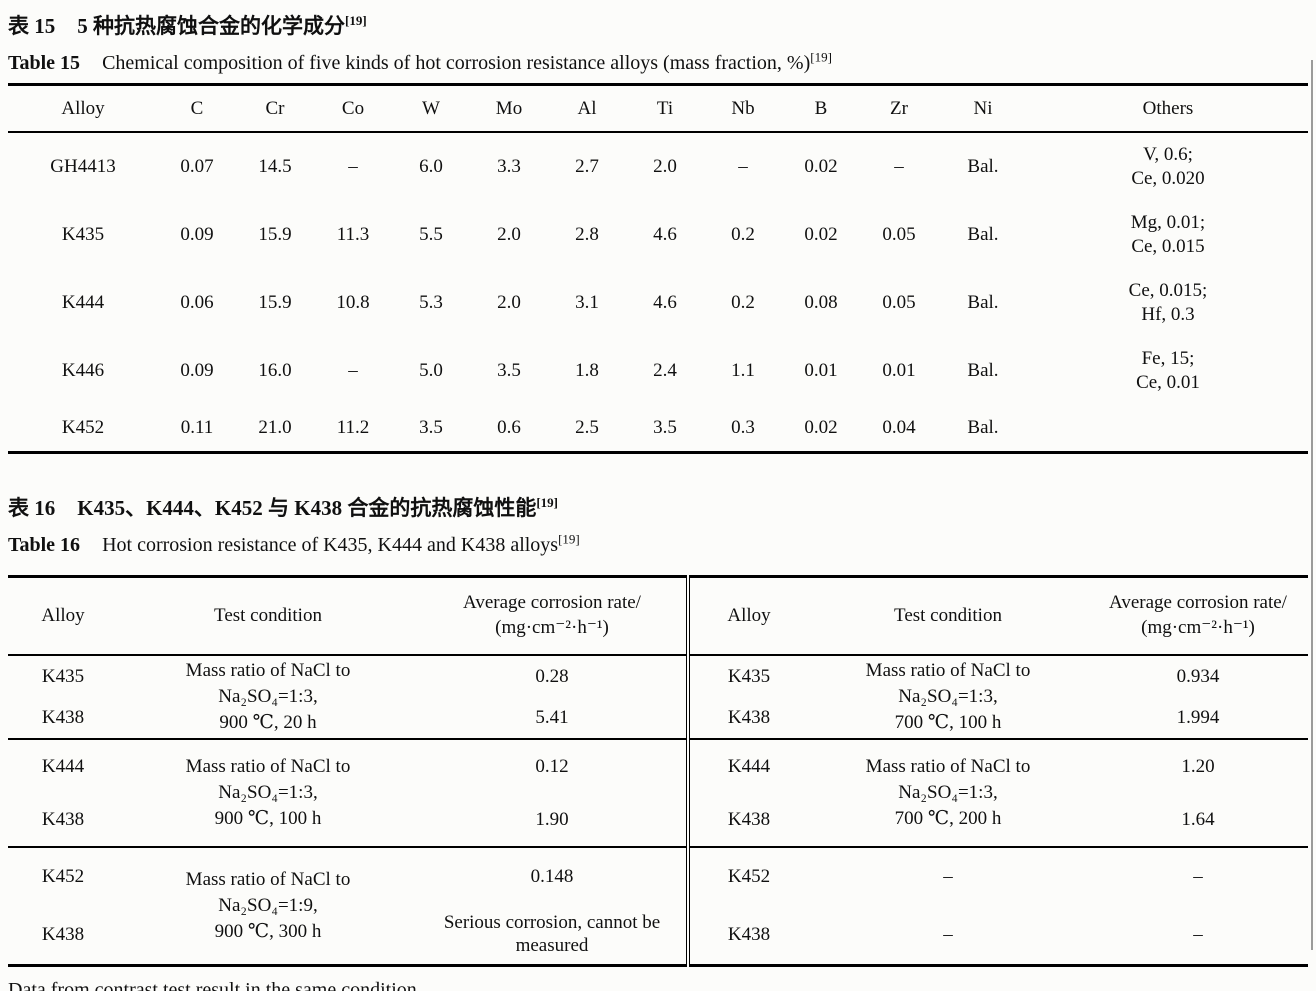 The image size is (1316, 991). I want to click on condition-line: 900 ℃, 300 h, so click(268, 931).